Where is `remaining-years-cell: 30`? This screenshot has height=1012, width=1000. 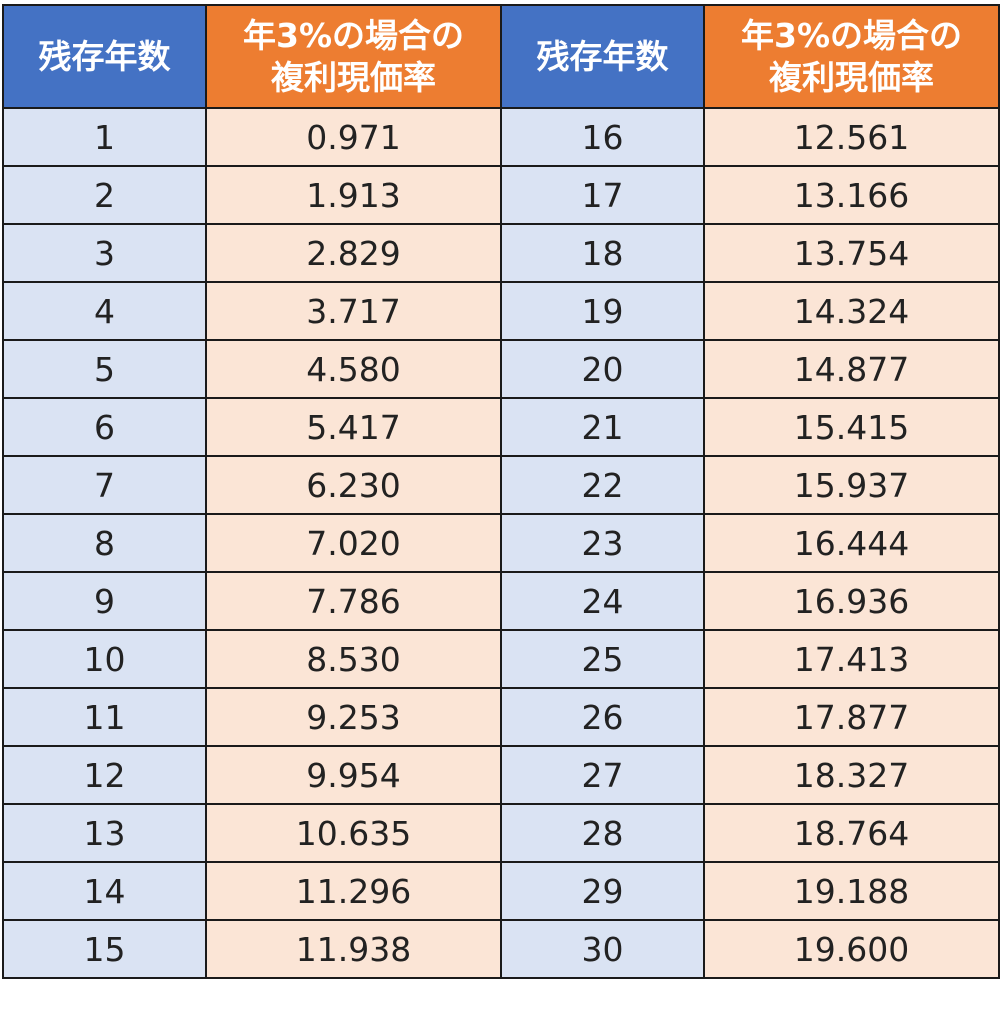
remaining-years-cell: 30 is located at coordinates (602, 949).